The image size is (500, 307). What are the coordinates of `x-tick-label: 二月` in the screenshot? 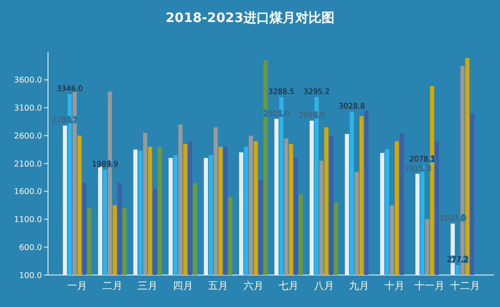 It's located at (112, 286).